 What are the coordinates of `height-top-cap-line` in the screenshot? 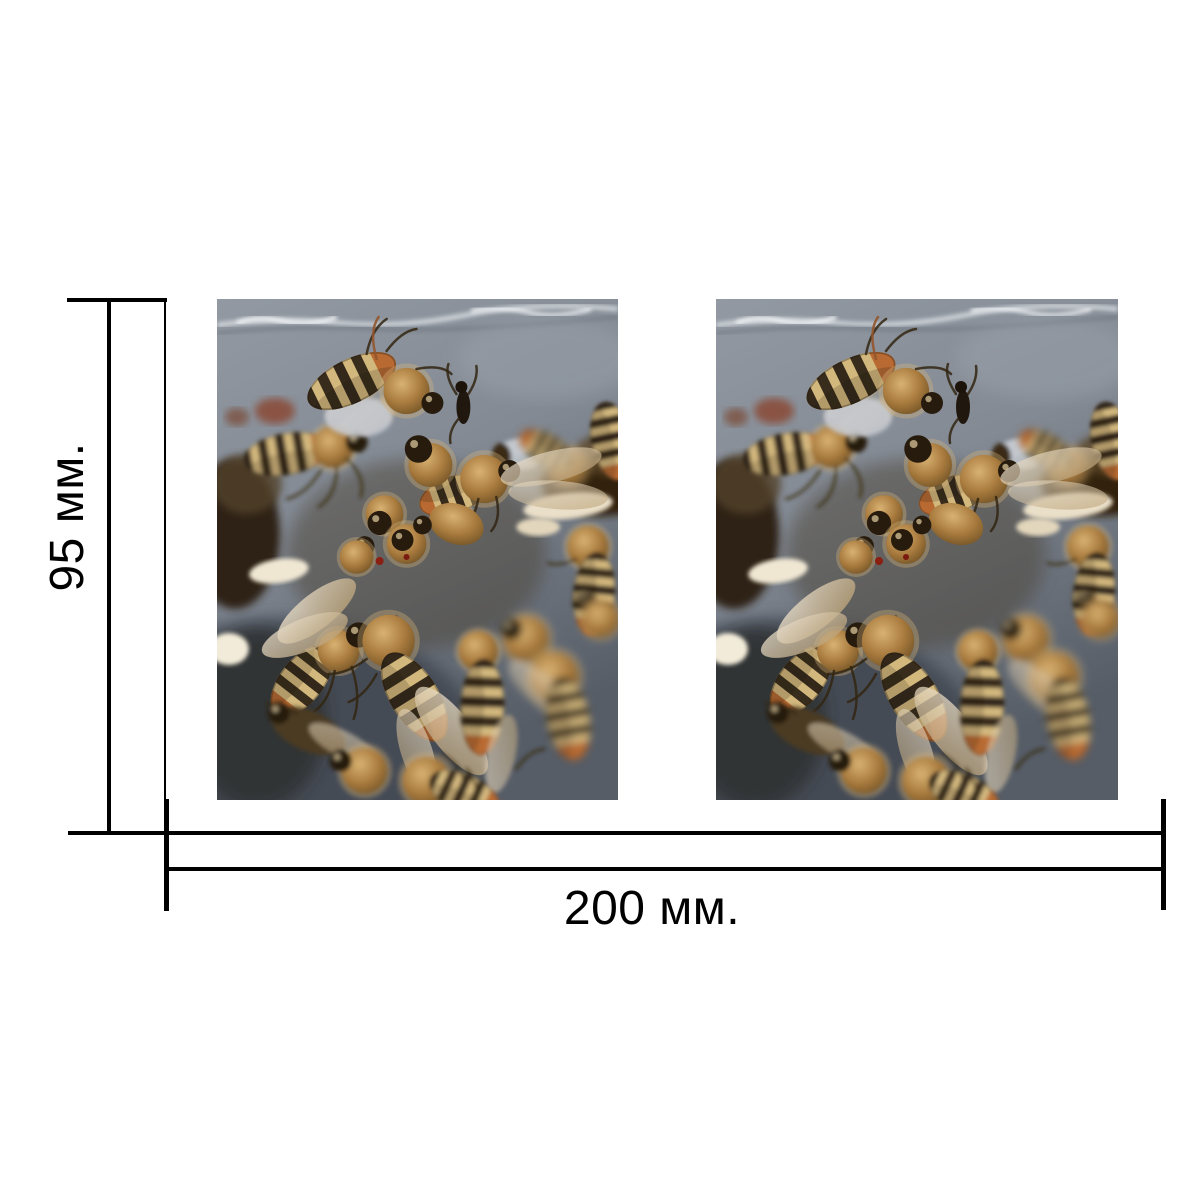 It's located at (117, 300).